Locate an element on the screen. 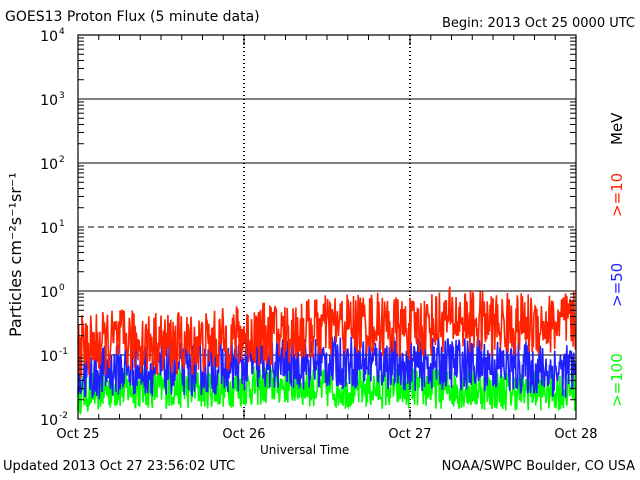  x-tick-label: Oct 26 is located at coordinates (243, 434).